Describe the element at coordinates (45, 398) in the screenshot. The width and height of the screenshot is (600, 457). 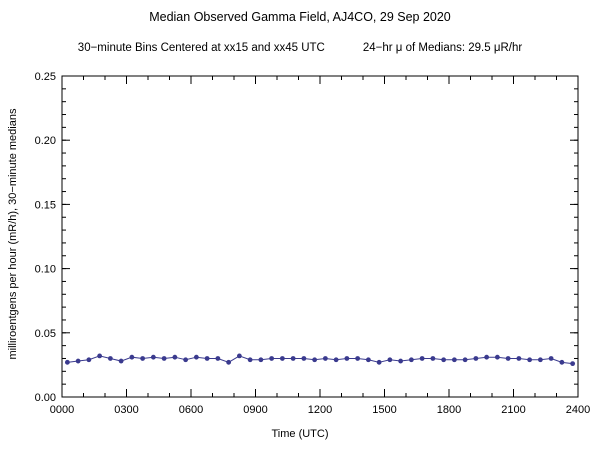
I see `svg-text: 0.00` at that location.